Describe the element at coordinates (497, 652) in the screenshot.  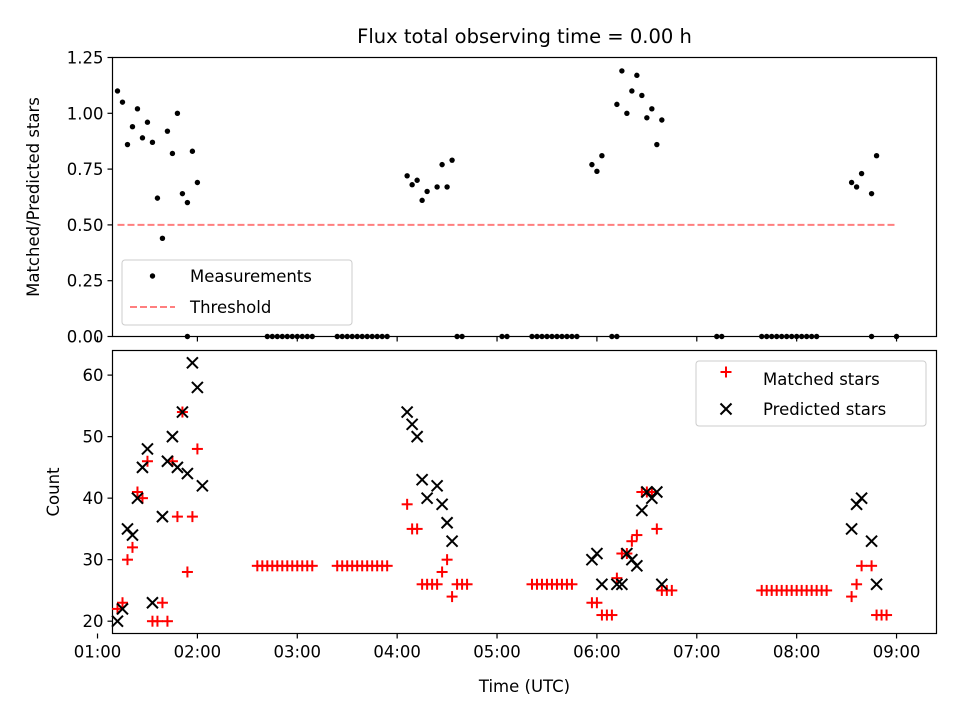
I see `x-tick-label: 05:00` at that location.